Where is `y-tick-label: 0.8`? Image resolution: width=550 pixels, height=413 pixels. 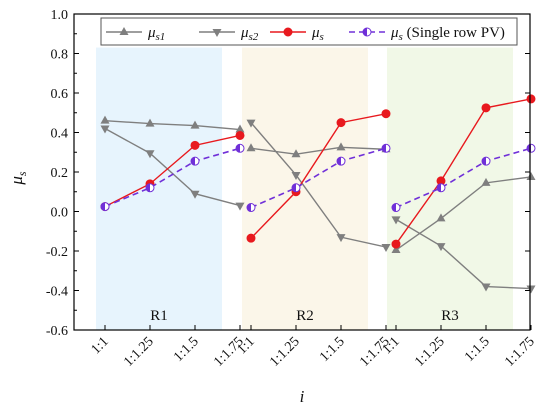 y-tick-label: 0.8 is located at coordinates (60, 55).